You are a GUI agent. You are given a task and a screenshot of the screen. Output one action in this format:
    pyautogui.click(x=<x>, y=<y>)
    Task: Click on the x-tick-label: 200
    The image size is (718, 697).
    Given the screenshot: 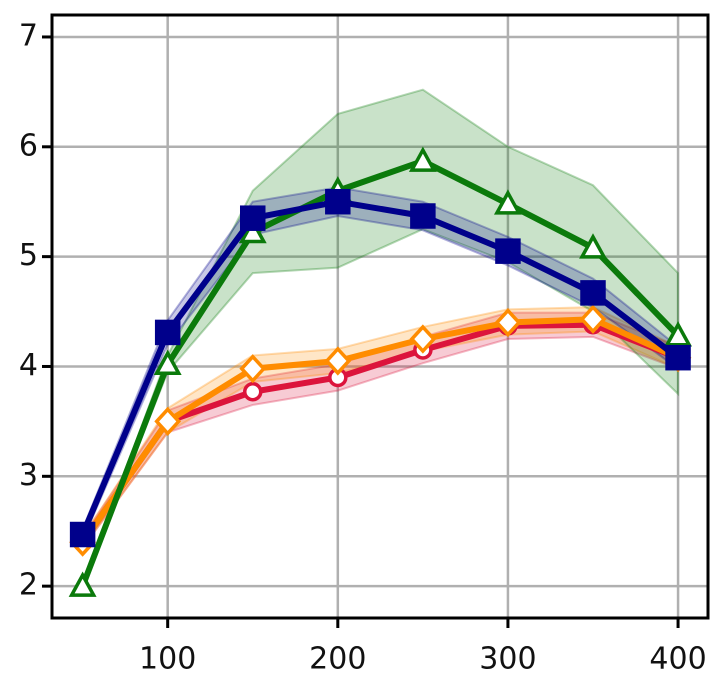 What is the action you would take?
    pyautogui.click(x=337, y=659)
    